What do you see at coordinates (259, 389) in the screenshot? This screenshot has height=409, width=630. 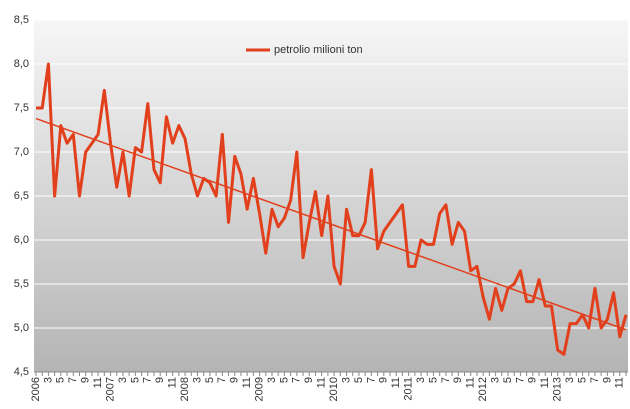 I see `x-tick-label: 2009` at bounding box center [259, 389].